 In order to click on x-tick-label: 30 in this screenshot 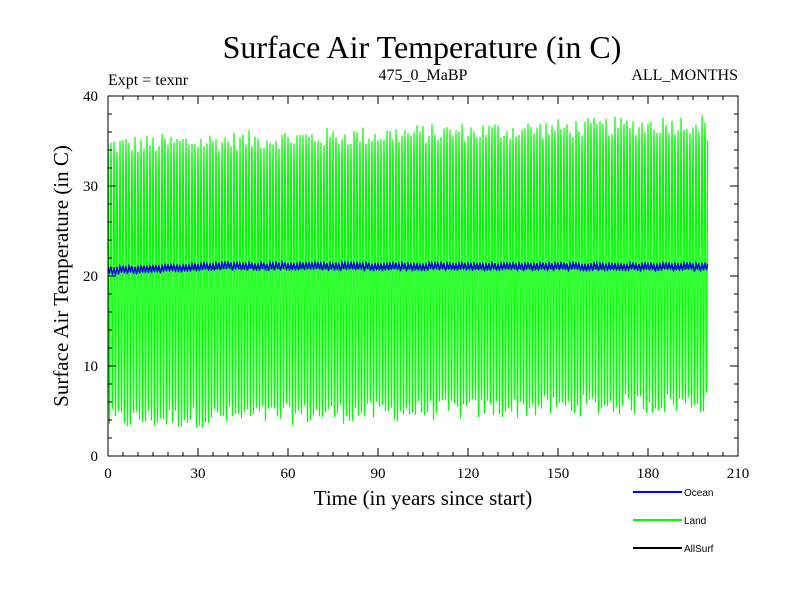, I will do `click(198, 474)`.